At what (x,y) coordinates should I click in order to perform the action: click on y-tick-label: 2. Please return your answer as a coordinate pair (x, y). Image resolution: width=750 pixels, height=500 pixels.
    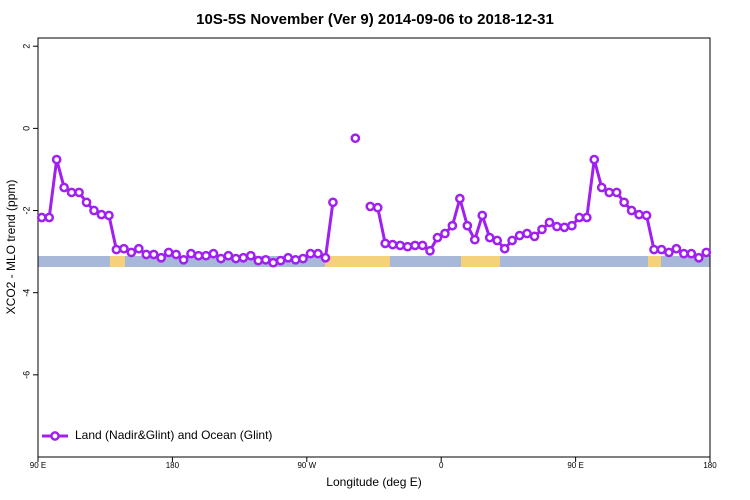
    Looking at the image, I should click on (26, 46).